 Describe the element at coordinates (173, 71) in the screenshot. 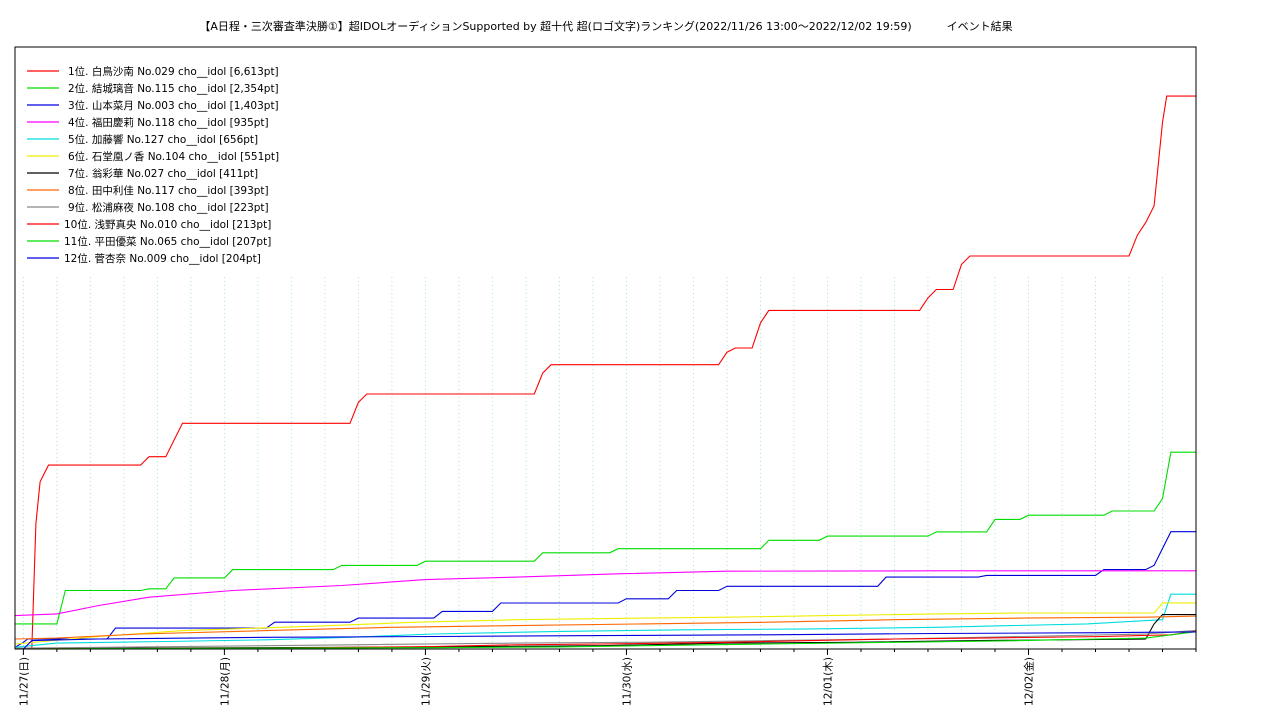

I see `legend-label: 1位. 白鳥沙南 No.029 cho__idol [6,613pt]` at that location.